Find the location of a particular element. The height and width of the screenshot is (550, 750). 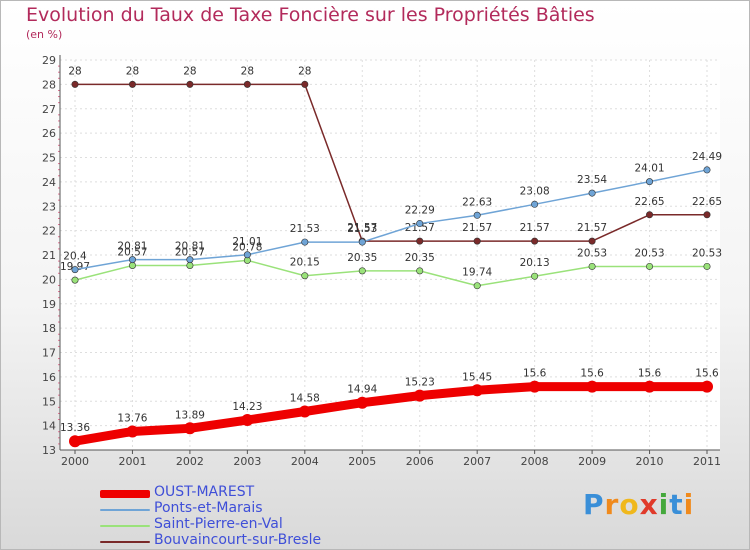

x-tick-label: 2005 is located at coordinates (362, 461).